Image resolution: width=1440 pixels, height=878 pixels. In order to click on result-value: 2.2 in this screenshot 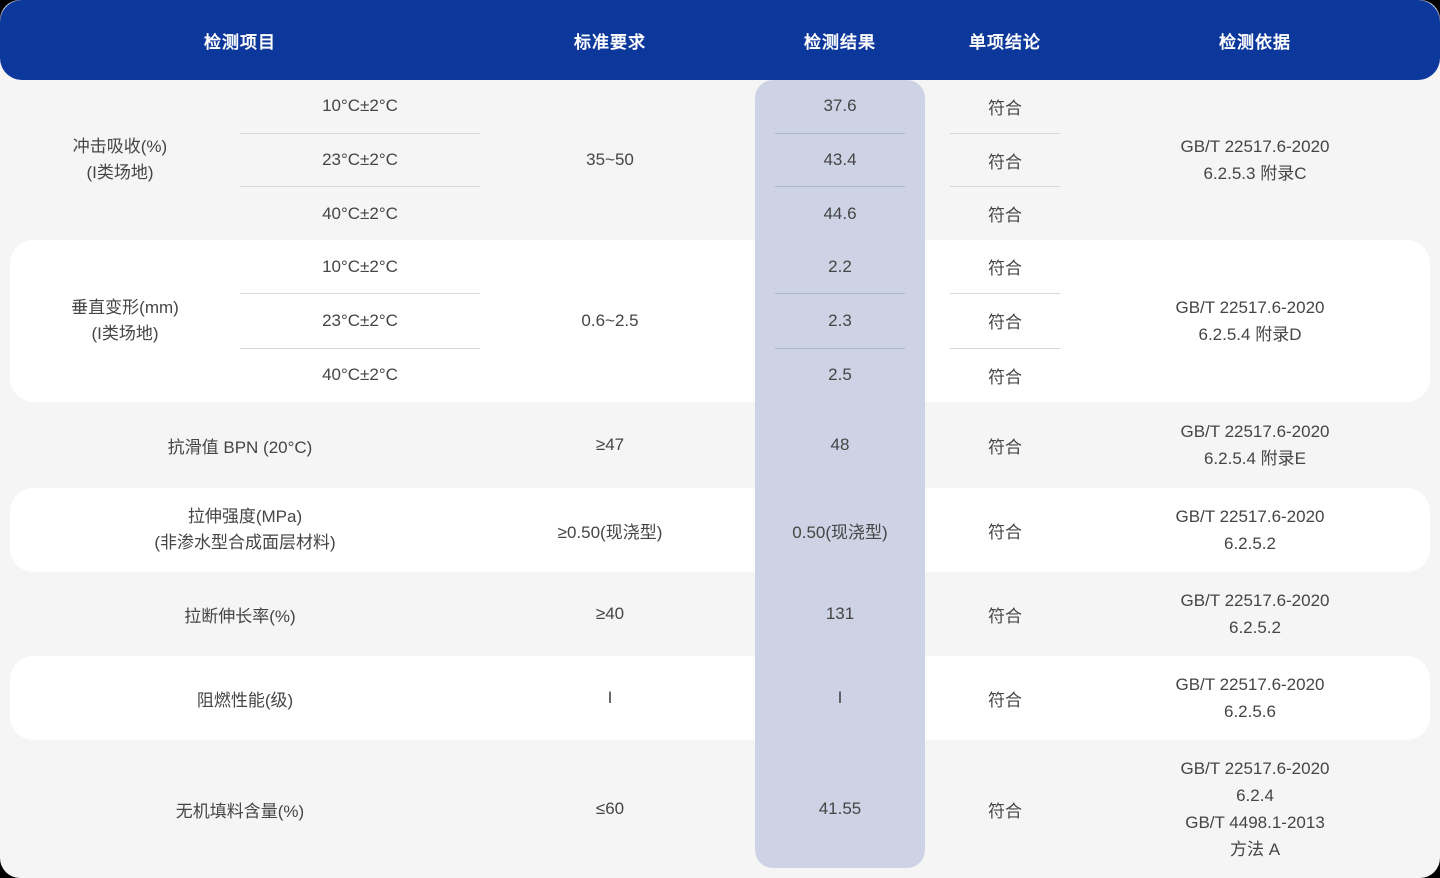, I will do `click(840, 266)`.